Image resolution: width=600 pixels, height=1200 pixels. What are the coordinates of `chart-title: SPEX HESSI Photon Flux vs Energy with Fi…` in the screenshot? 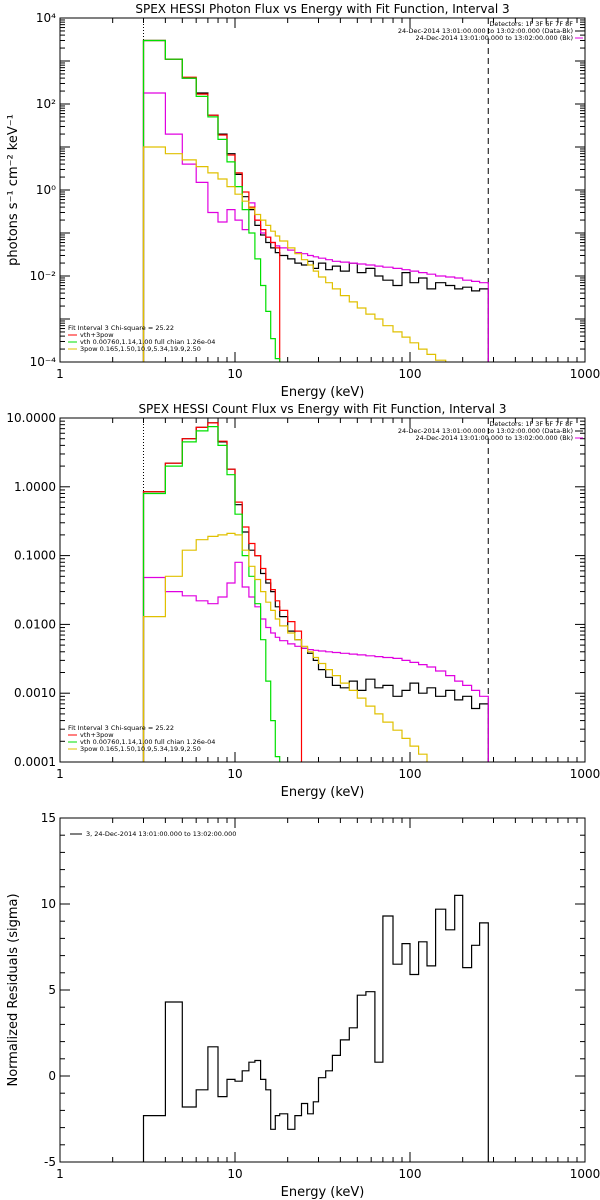 It's located at (322, 9).